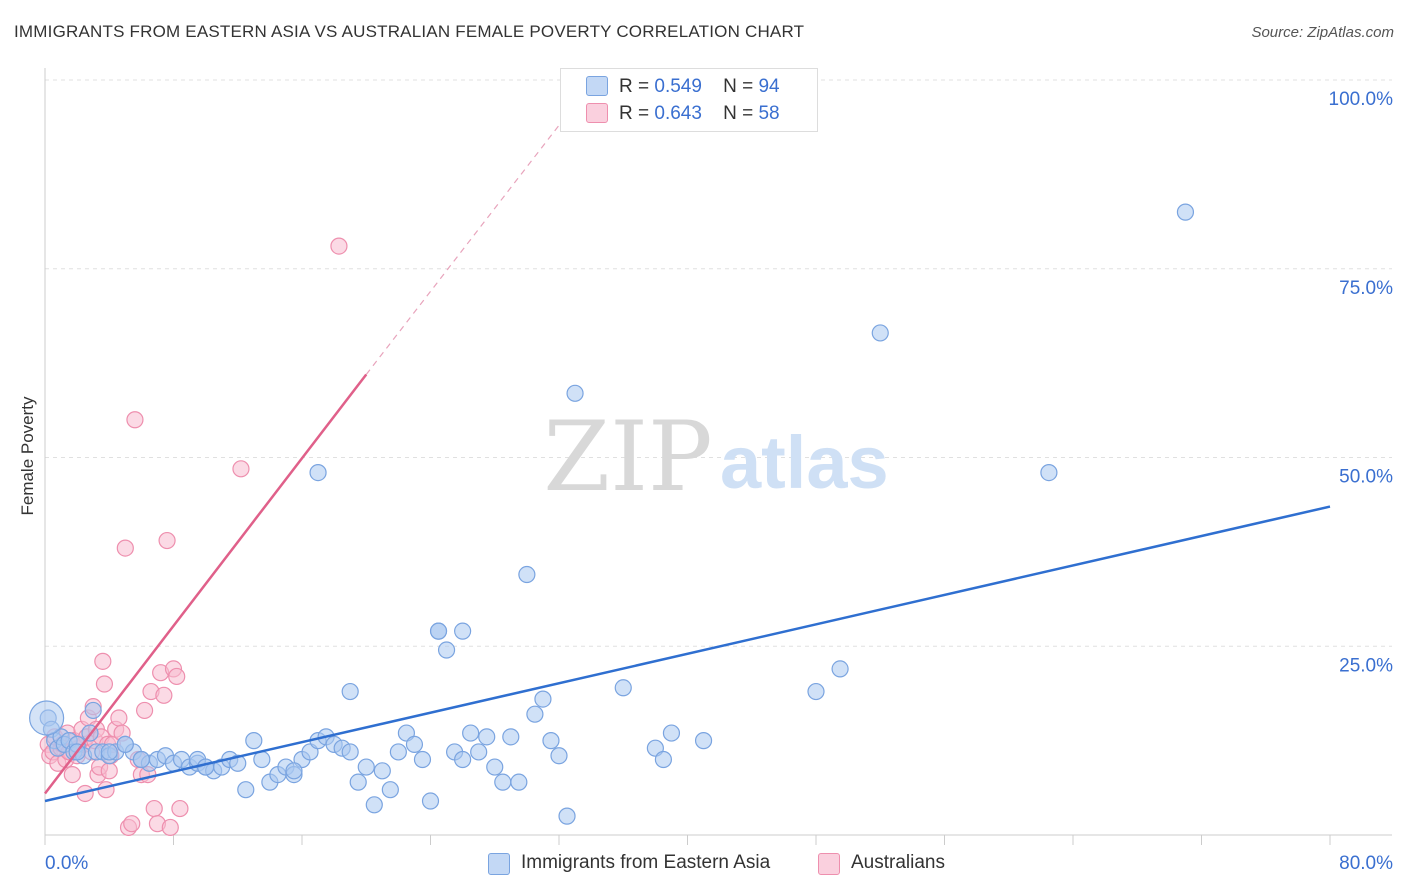  Describe the element at coordinates (66, 863) in the screenshot. I see `x-tick-label: 0.0%` at that location.